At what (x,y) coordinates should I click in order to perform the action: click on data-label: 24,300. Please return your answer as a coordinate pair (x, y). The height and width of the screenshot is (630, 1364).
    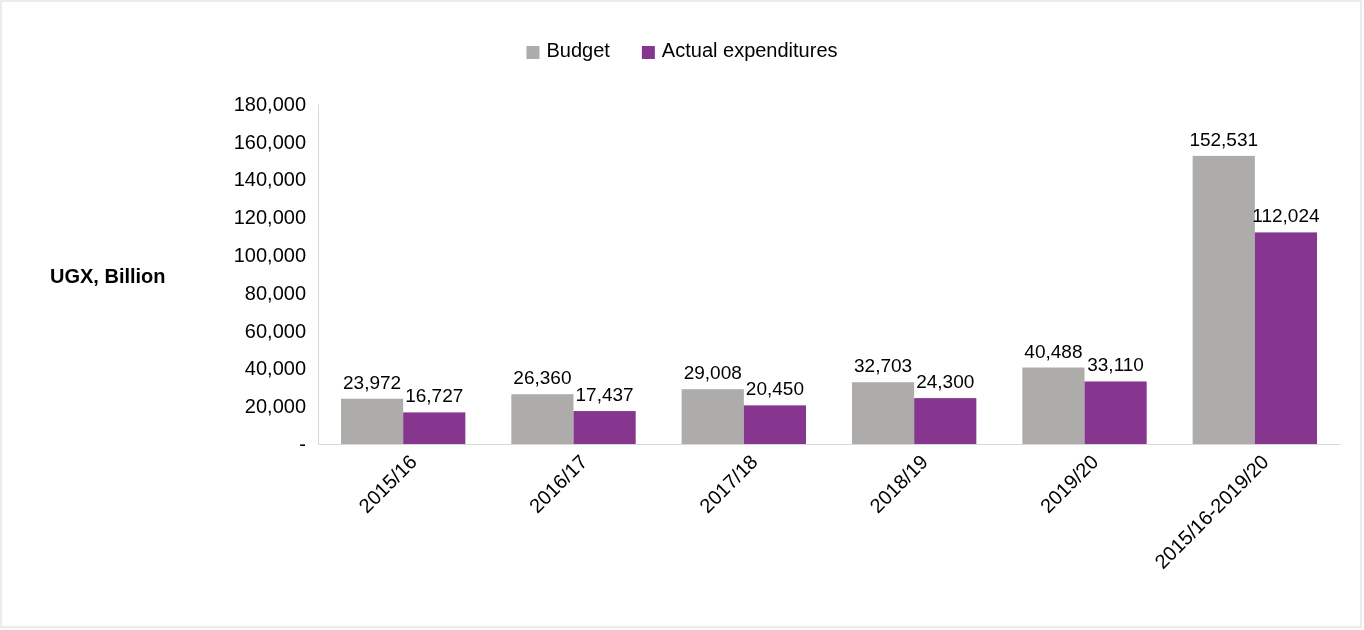
    Looking at the image, I should click on (945, 382).